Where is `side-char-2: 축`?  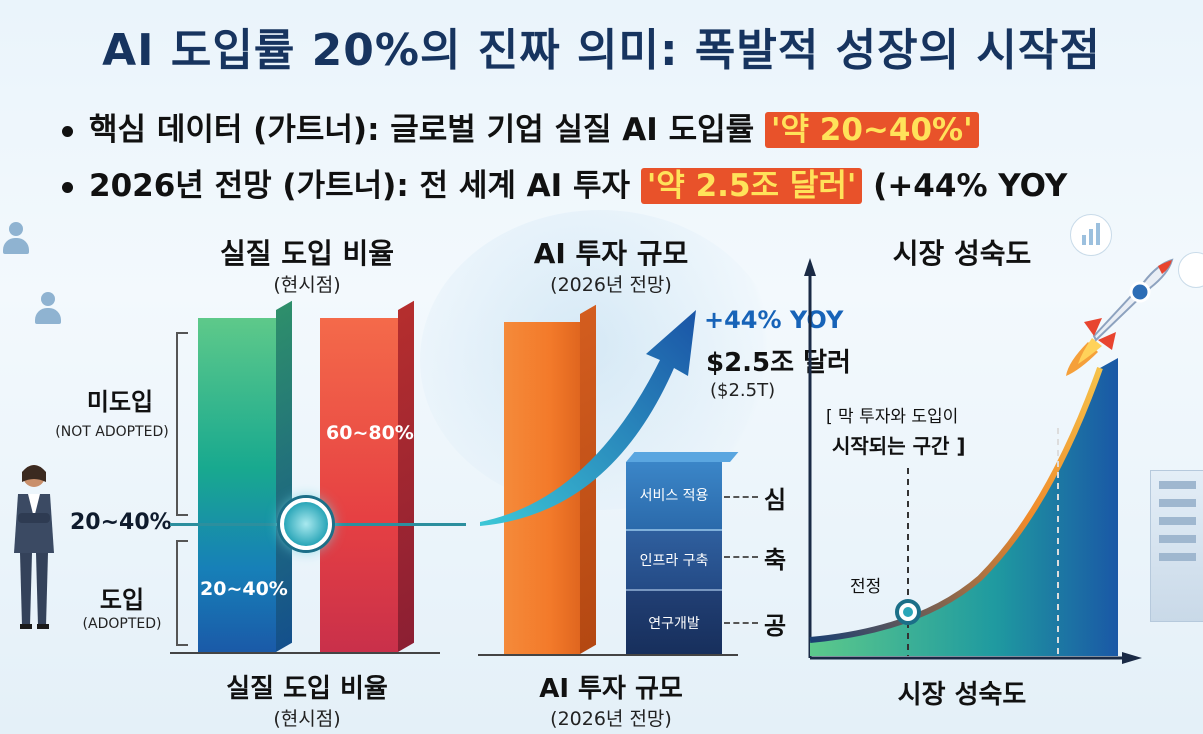
side-char-2: 축 is located at coordinates (775, 560).